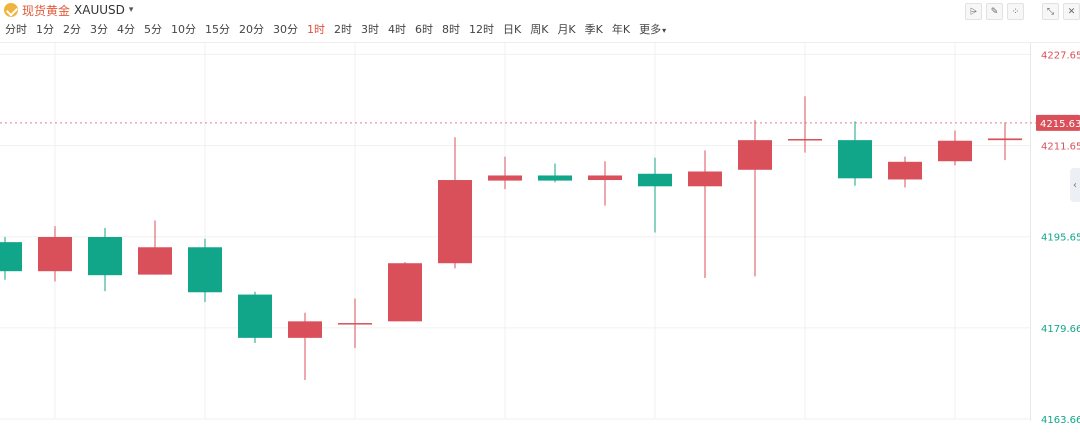 The height and width of the screenshot is (440, 1080). What do you see at coordinates (621, 29) in the screenshot?
I see `tab-timeframe: 年K` at bounding box center [621, 29].